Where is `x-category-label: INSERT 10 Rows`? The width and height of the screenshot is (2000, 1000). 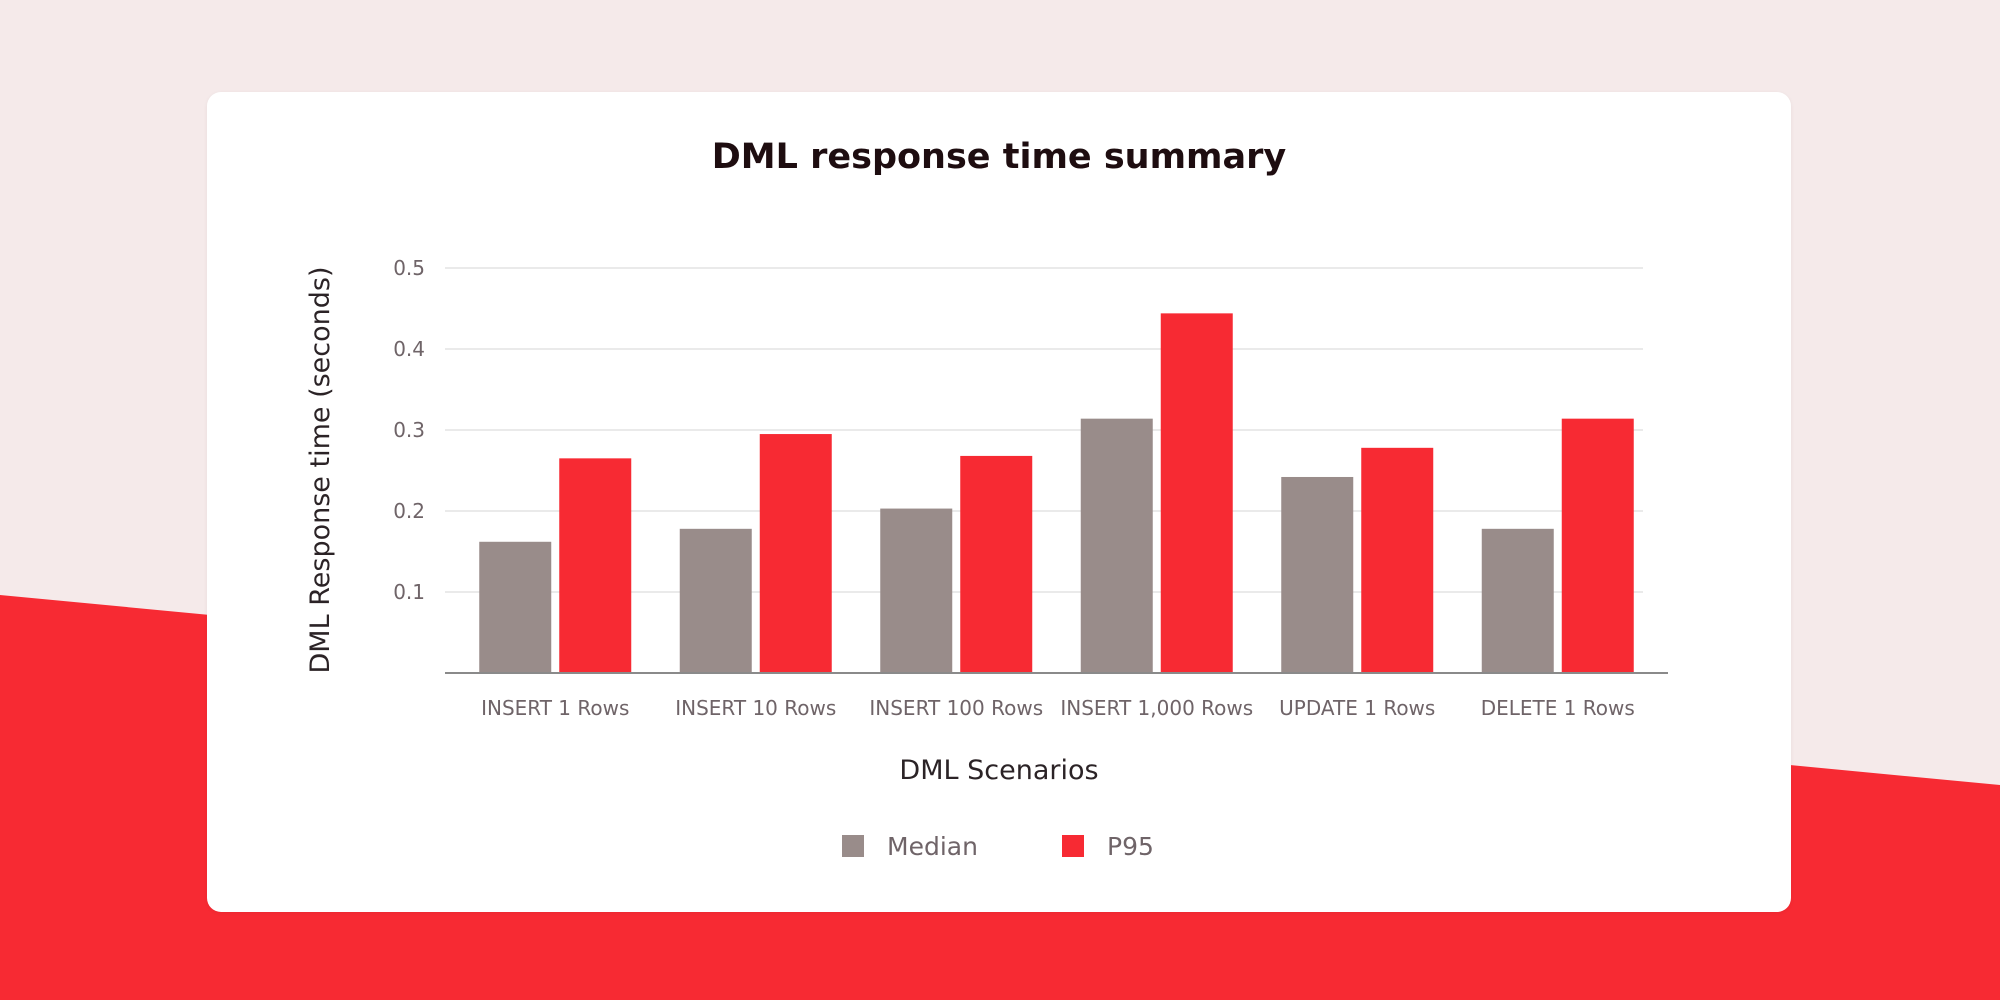 x-category-label: INSERT 10 Rows is located at coordinates (755, 708).